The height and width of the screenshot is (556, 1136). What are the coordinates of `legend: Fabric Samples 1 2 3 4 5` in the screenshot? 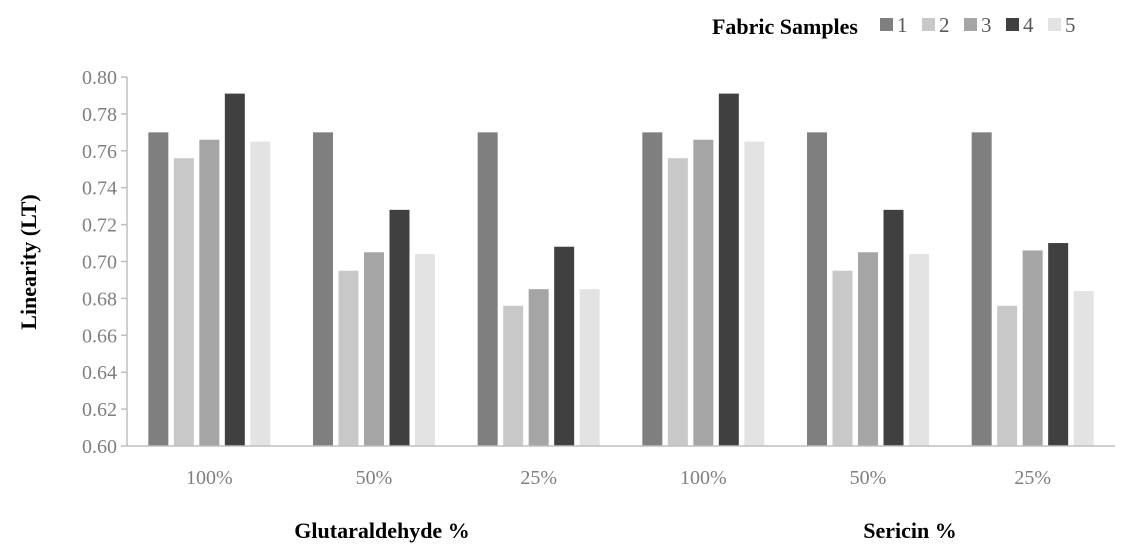 It's located at (894, 26).